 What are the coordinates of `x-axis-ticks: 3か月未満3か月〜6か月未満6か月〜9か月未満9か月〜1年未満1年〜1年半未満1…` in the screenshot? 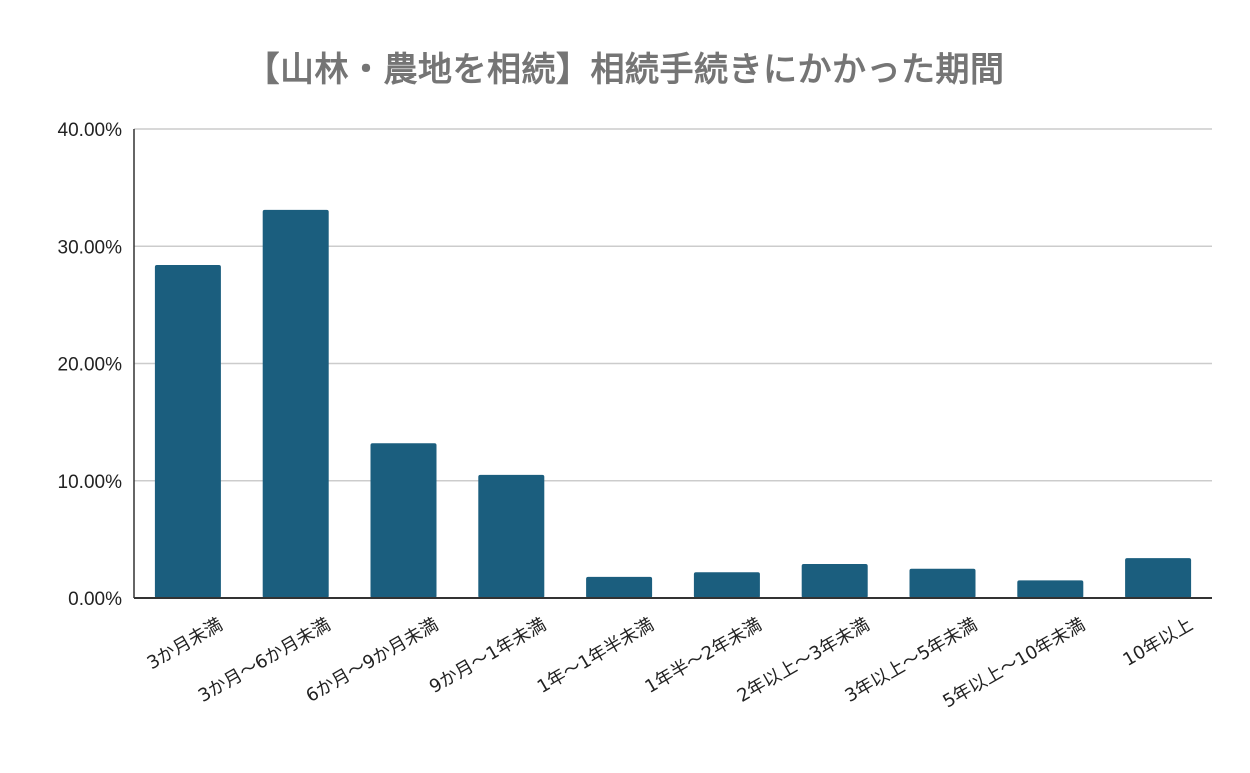 It's located at (670, 663).